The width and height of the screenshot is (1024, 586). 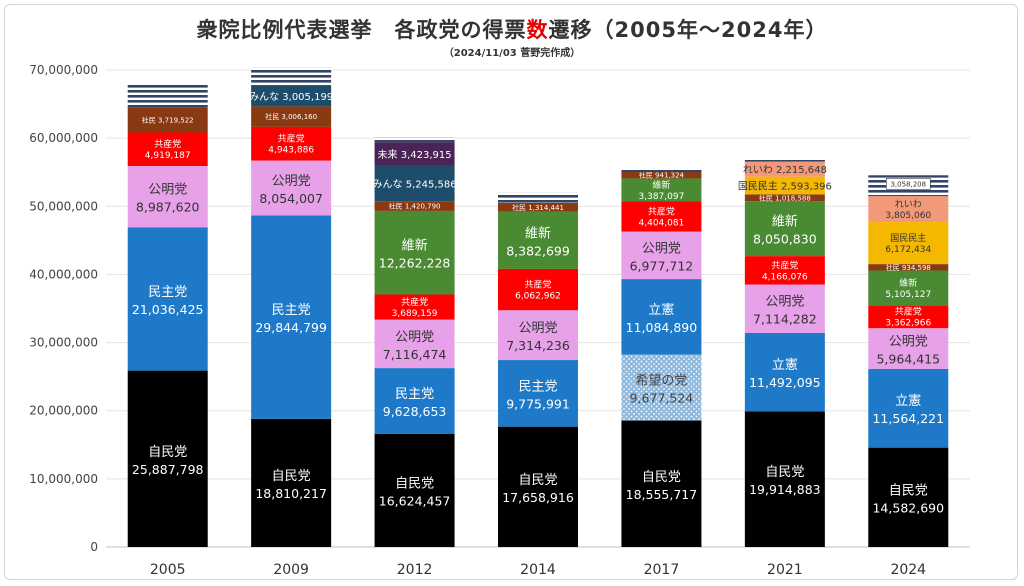 I want to click on segment-value-label: 14,582,690, so click(x=908, y=507).